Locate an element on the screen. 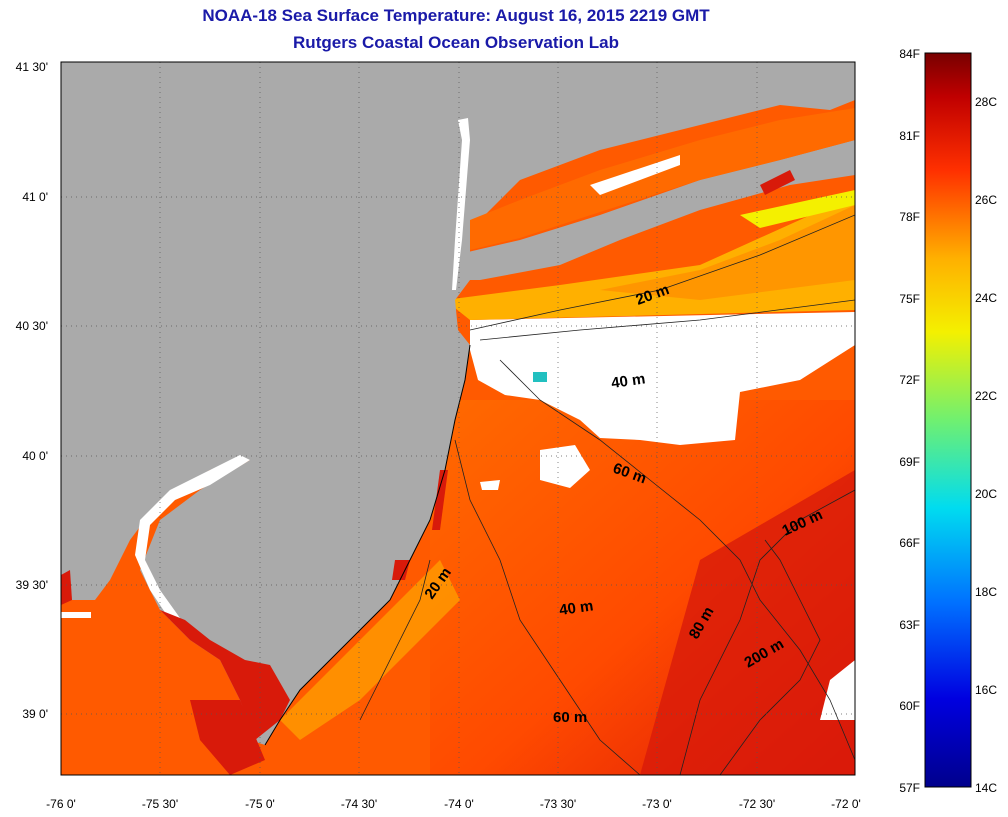 This screenshot has height=817, width=1008. map-subtitle: Rutgers Coastal Ocean Observation Lab is located at coordinates (456, 42).